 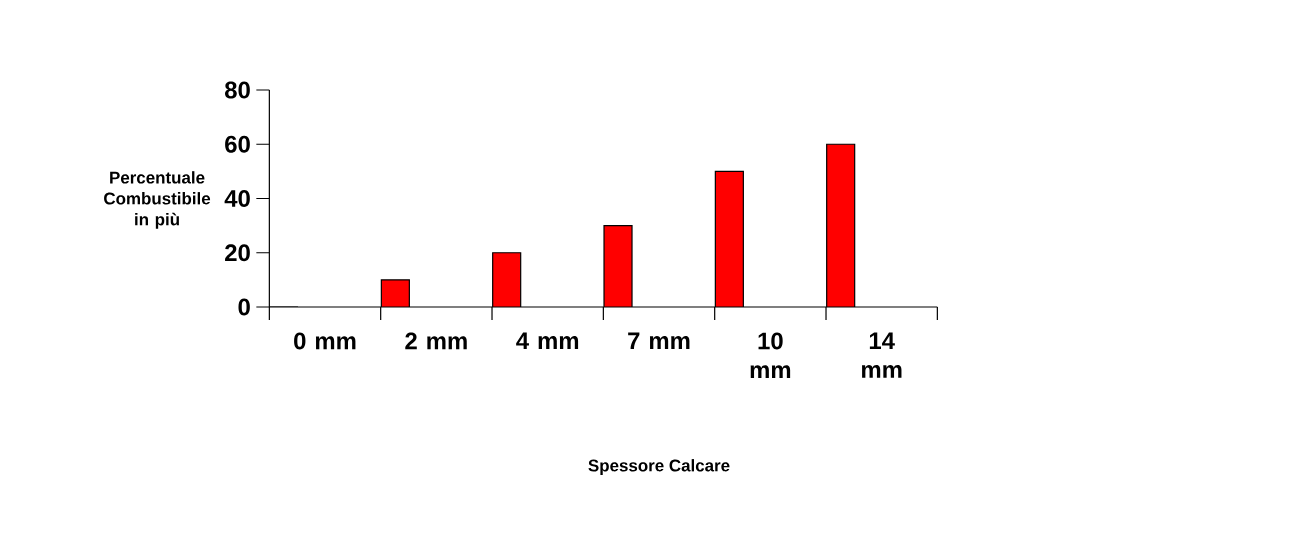 I want to click on y-tick-label: 80, so click(x=237, y=90).